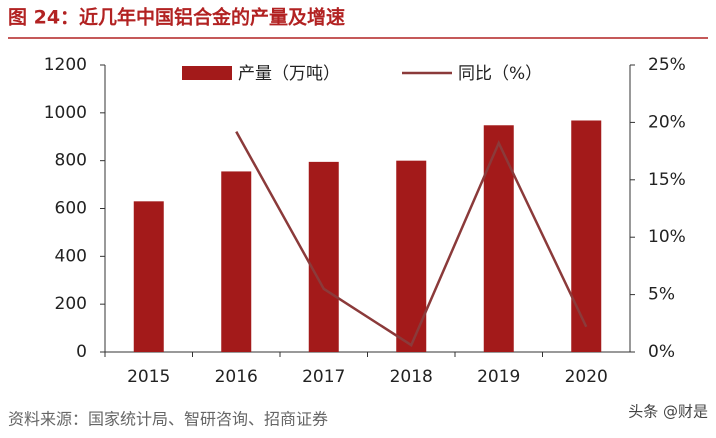  Describe the element at coordinates (71, 161) in the screenshot. I see `y-tick-label: 800` at that location.